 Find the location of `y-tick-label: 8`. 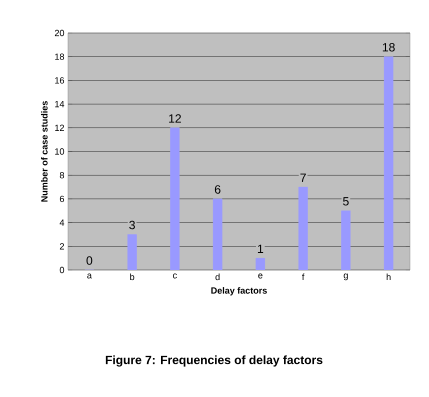

y-tick-label: 8 is located at coordinates (62, 175).